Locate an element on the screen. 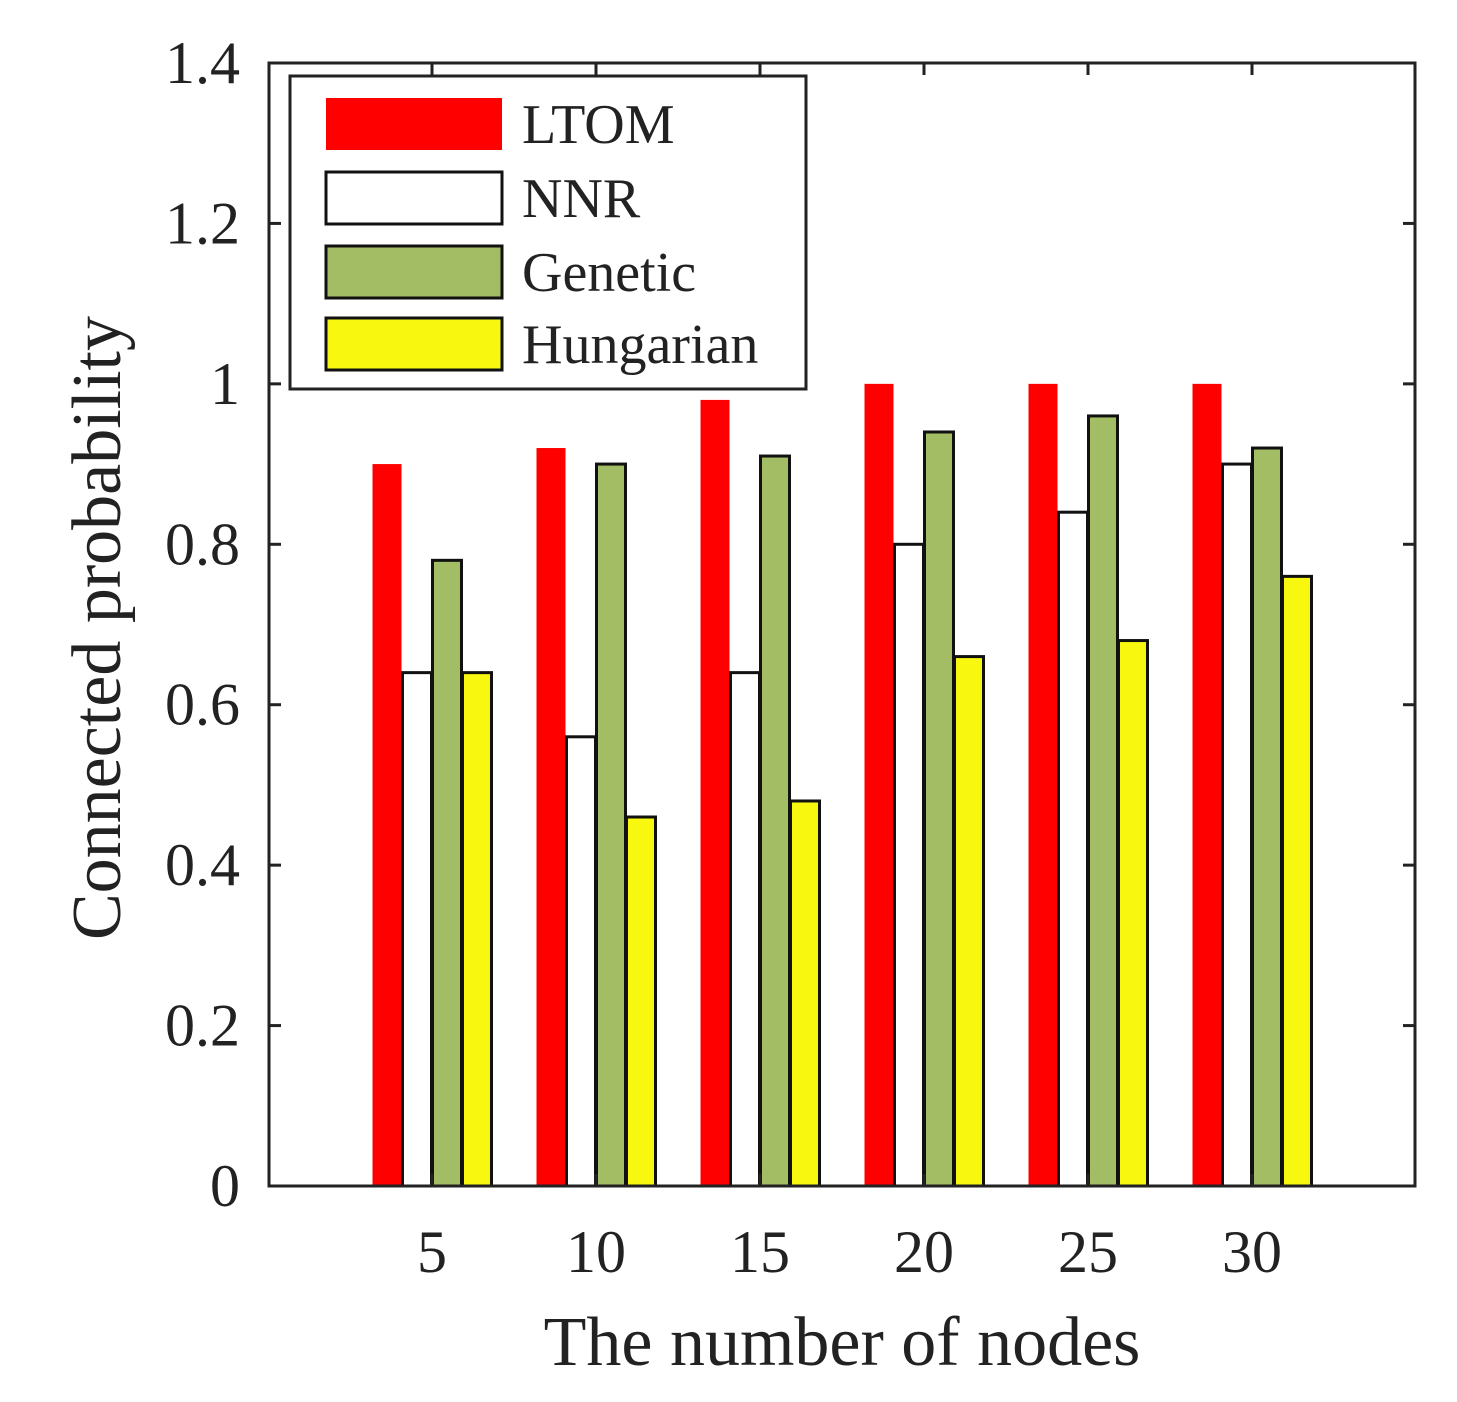 The height and width of the screenshot is (1402, 1457). y-tick-label: 0.2 is located at coordinates (202, 1026).